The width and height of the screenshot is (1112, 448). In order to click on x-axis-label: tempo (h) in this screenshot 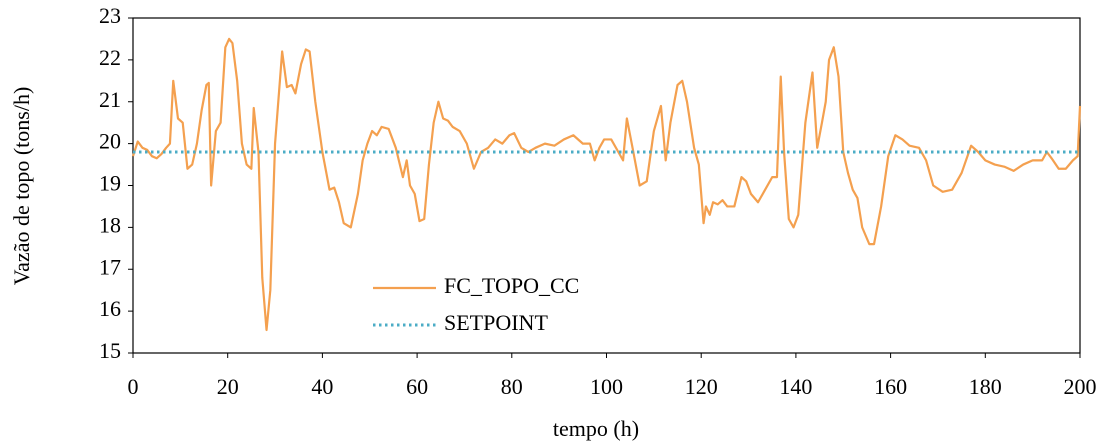, I will do `click(596, 428)`.